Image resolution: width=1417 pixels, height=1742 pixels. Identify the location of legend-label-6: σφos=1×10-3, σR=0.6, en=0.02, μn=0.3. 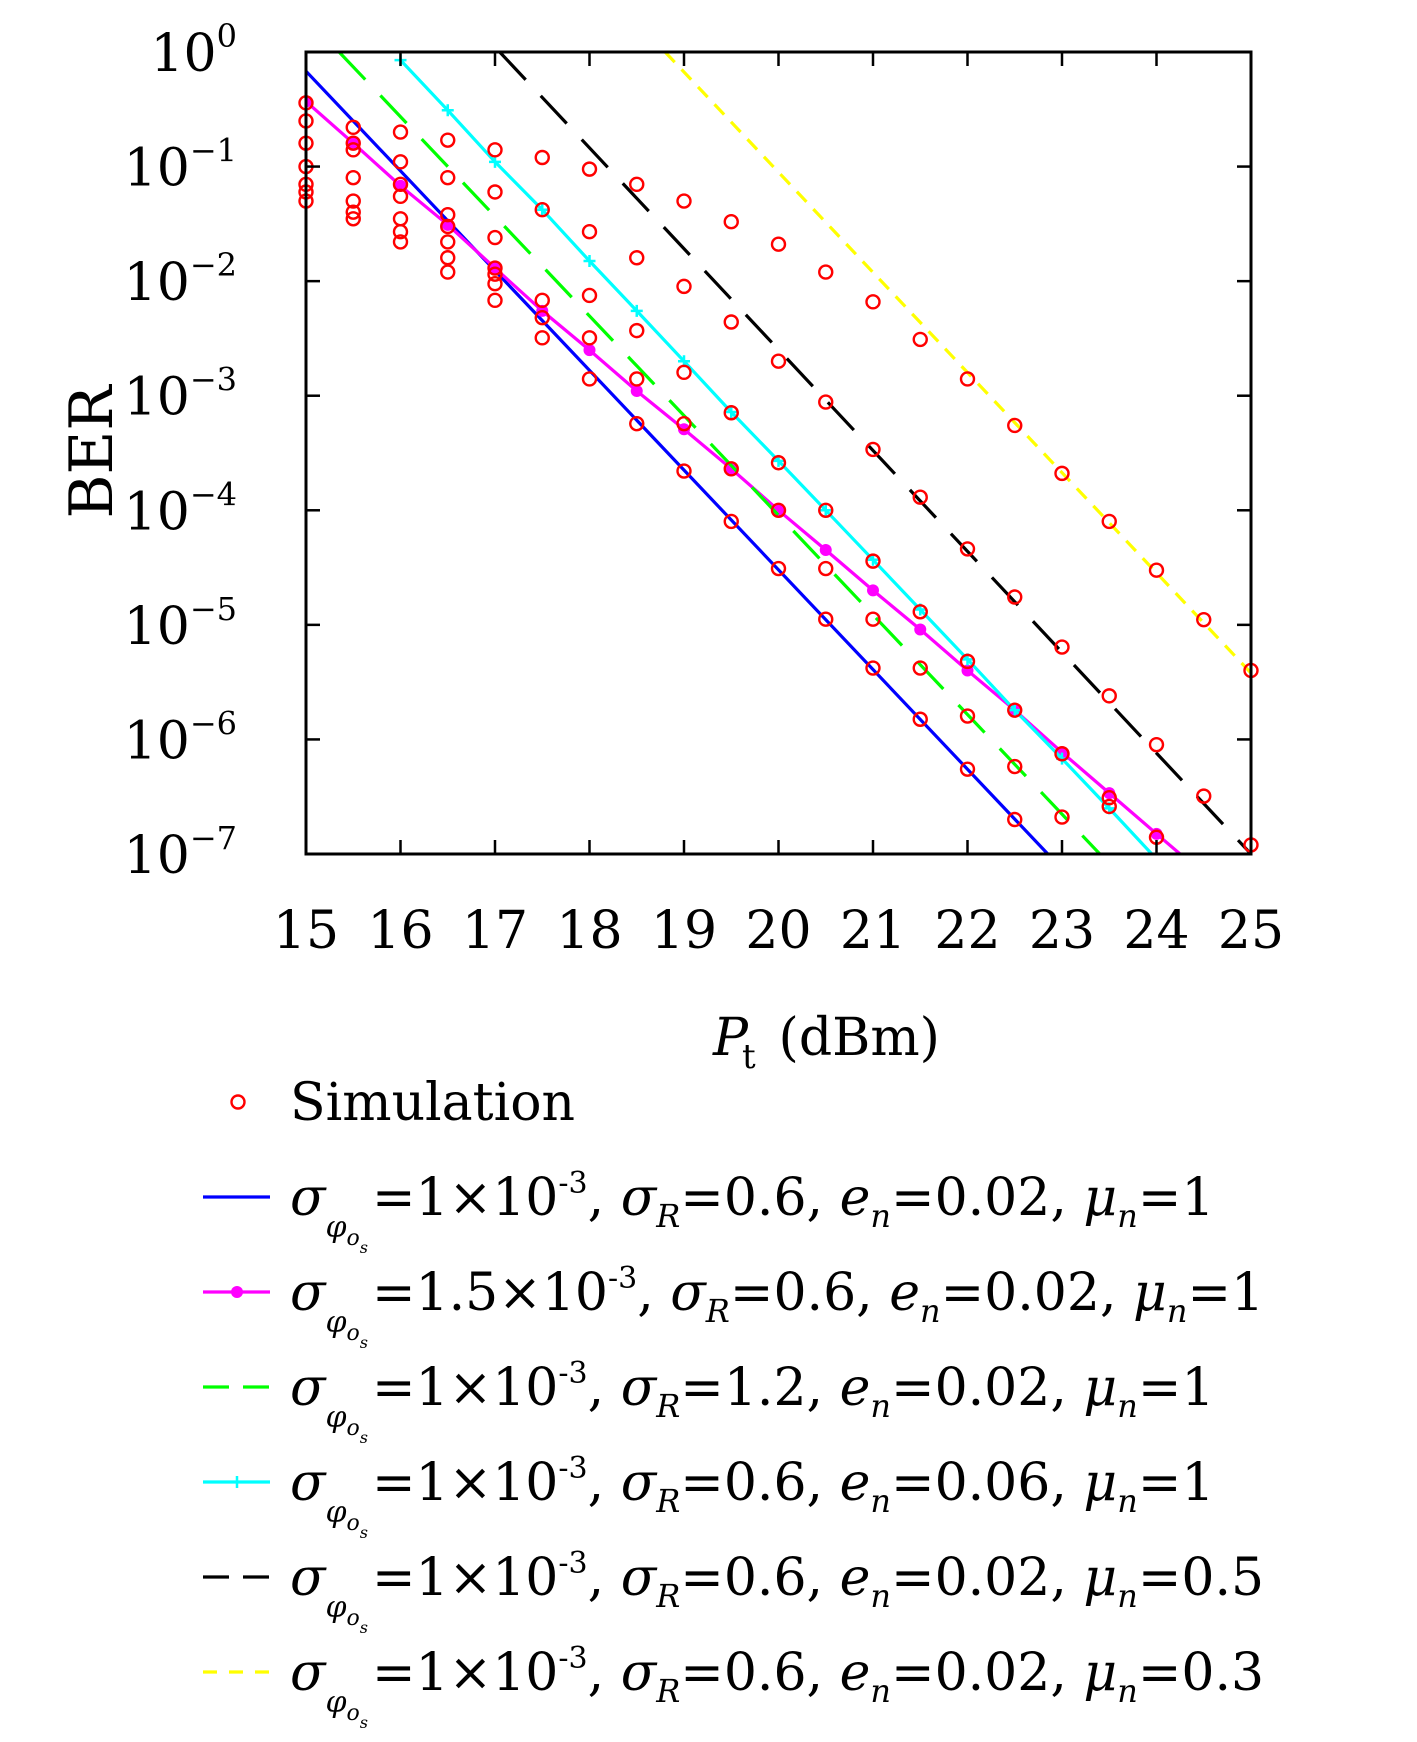
(777, 1686).